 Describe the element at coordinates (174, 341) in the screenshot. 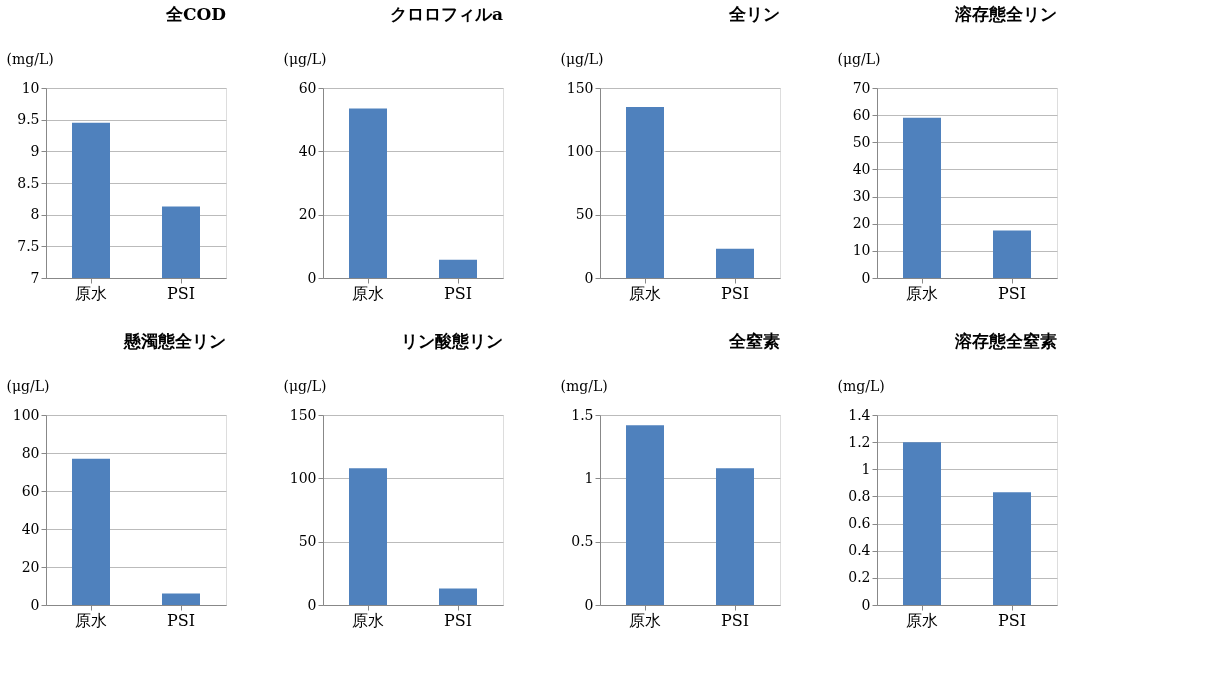

I see `chart-title: 懸濁態全リン` at that location.